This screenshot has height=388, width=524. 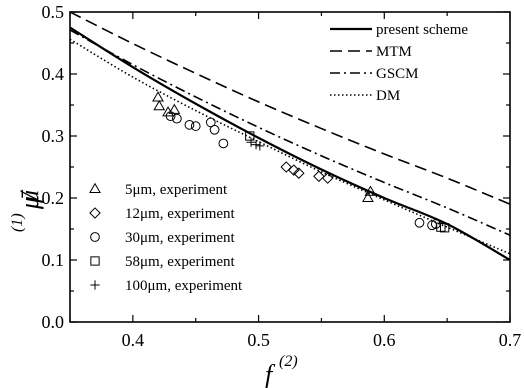 What do you see at coordinates (176, 190) in the screenshot?
I see `legend-marker-label: 5μm, experiment` at bounding box center [176, 190].